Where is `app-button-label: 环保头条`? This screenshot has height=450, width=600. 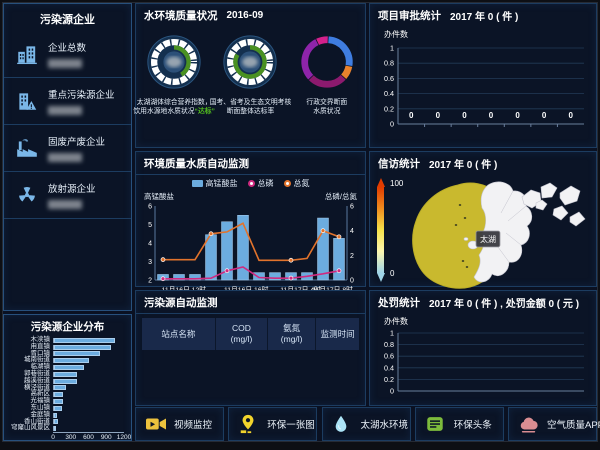 app-button-label: 环保头条 is located at coordinates (472, 425).